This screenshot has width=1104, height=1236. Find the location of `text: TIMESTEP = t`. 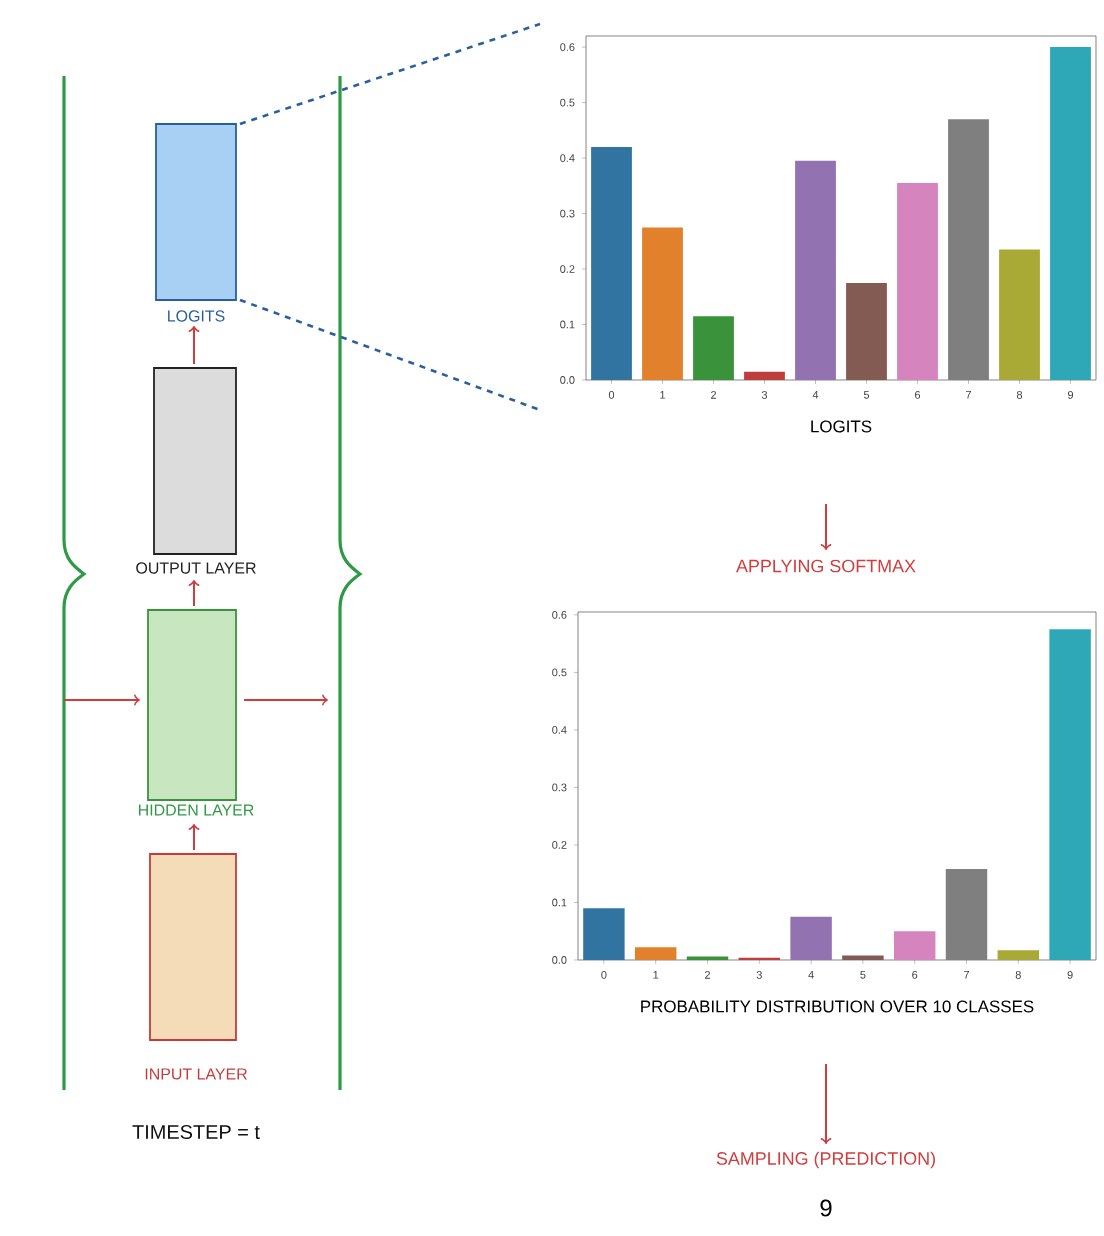

text: TIMESTEP = t is located at coordinates (196, 1132).